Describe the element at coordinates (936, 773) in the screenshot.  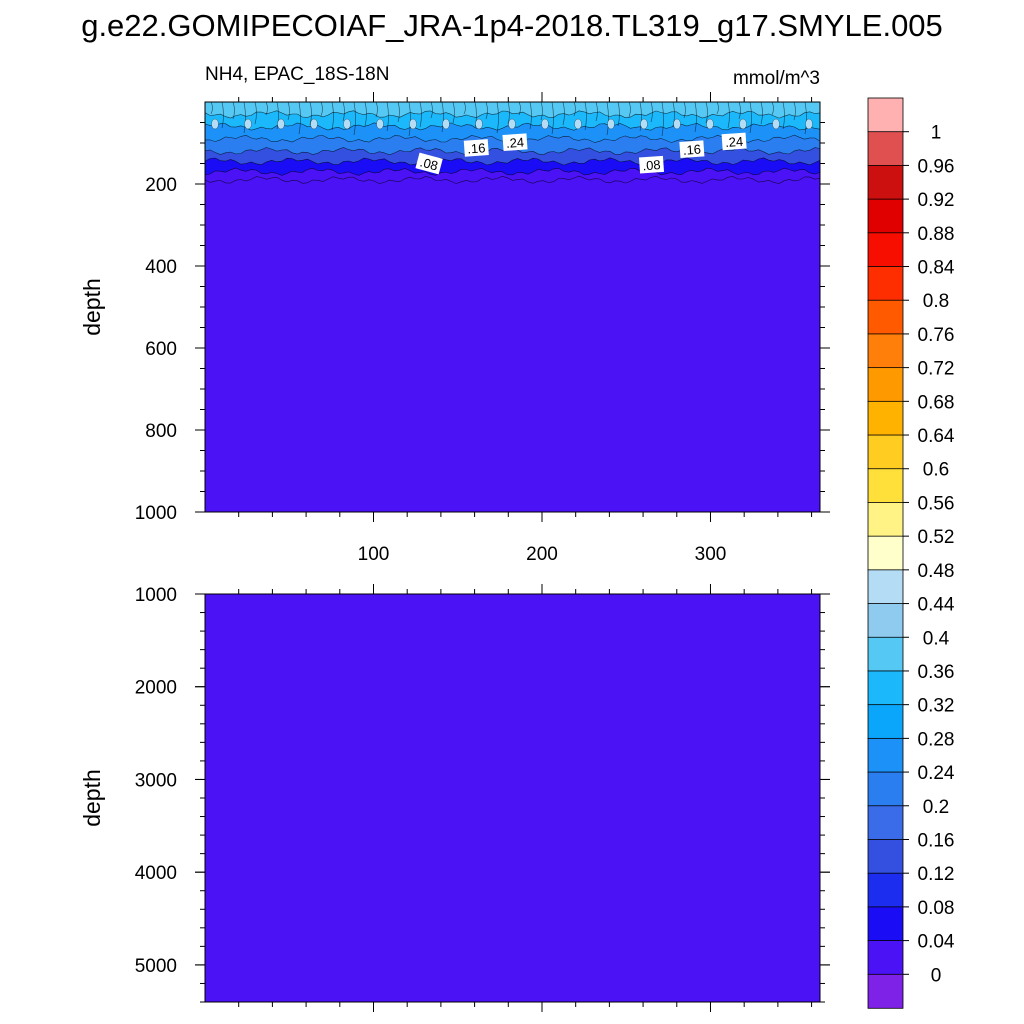
I see `colorbar-label: 0.24` at that location.